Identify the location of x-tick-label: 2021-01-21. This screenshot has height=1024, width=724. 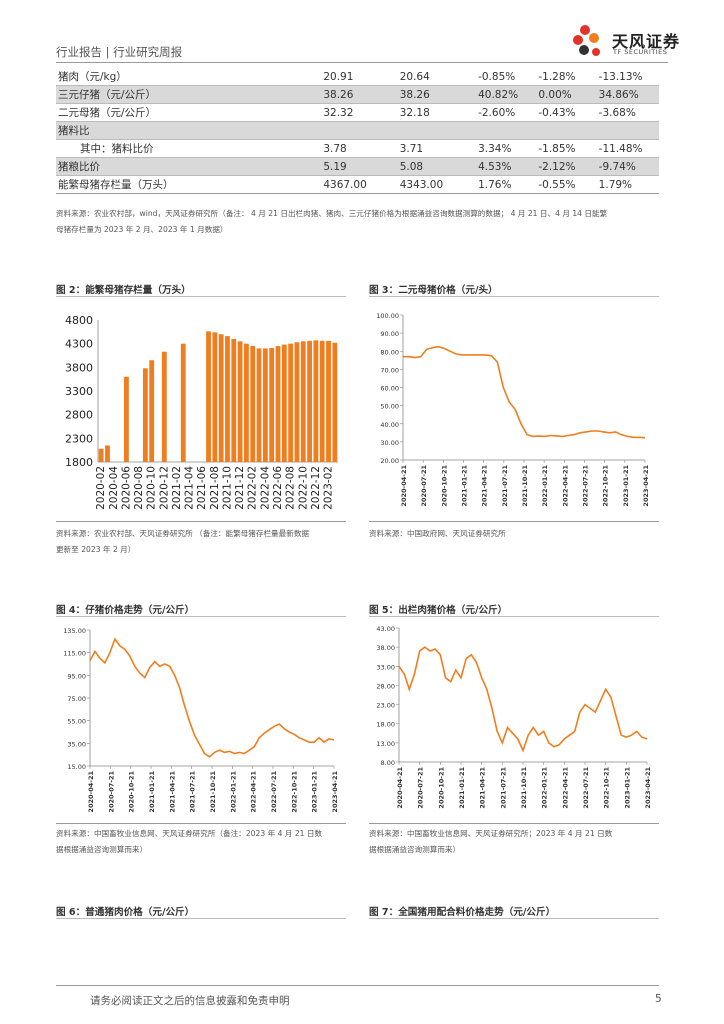
(462, 788).